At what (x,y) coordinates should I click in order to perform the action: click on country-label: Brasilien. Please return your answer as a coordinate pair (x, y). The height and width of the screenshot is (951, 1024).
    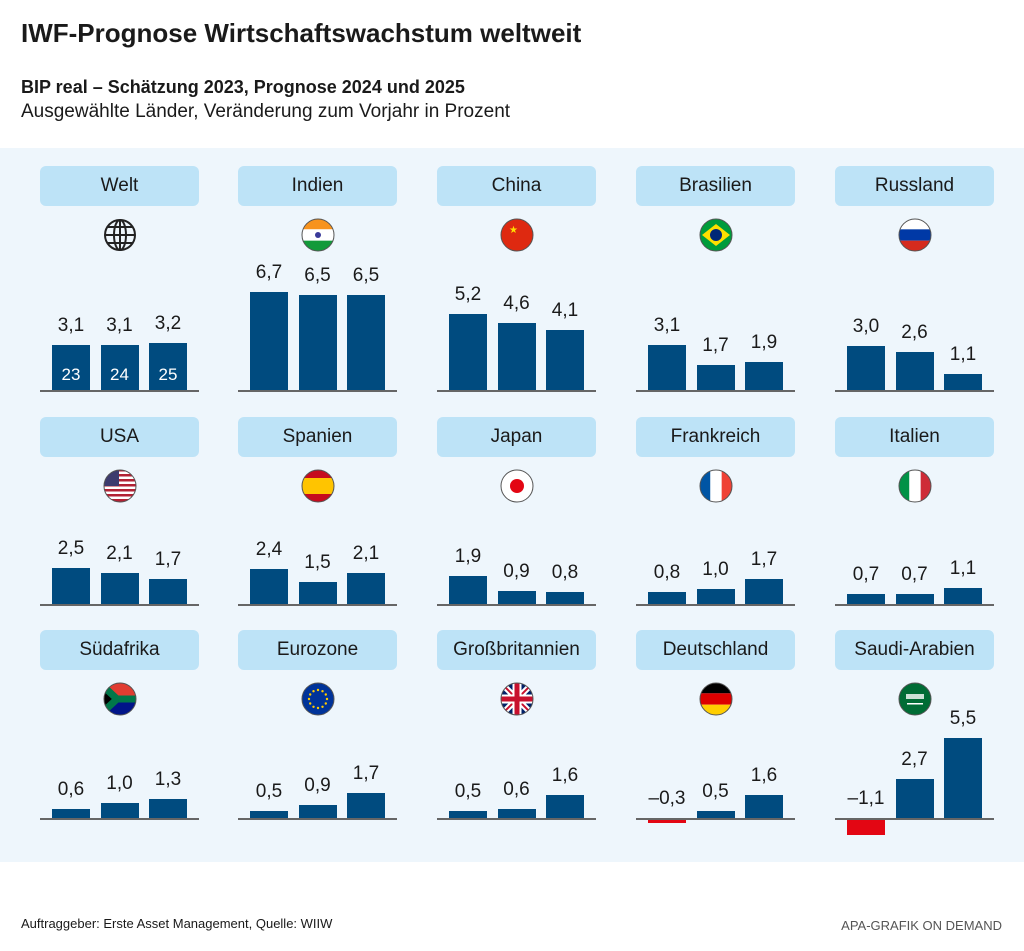
    Looking at the image, I should click on (715, 186).